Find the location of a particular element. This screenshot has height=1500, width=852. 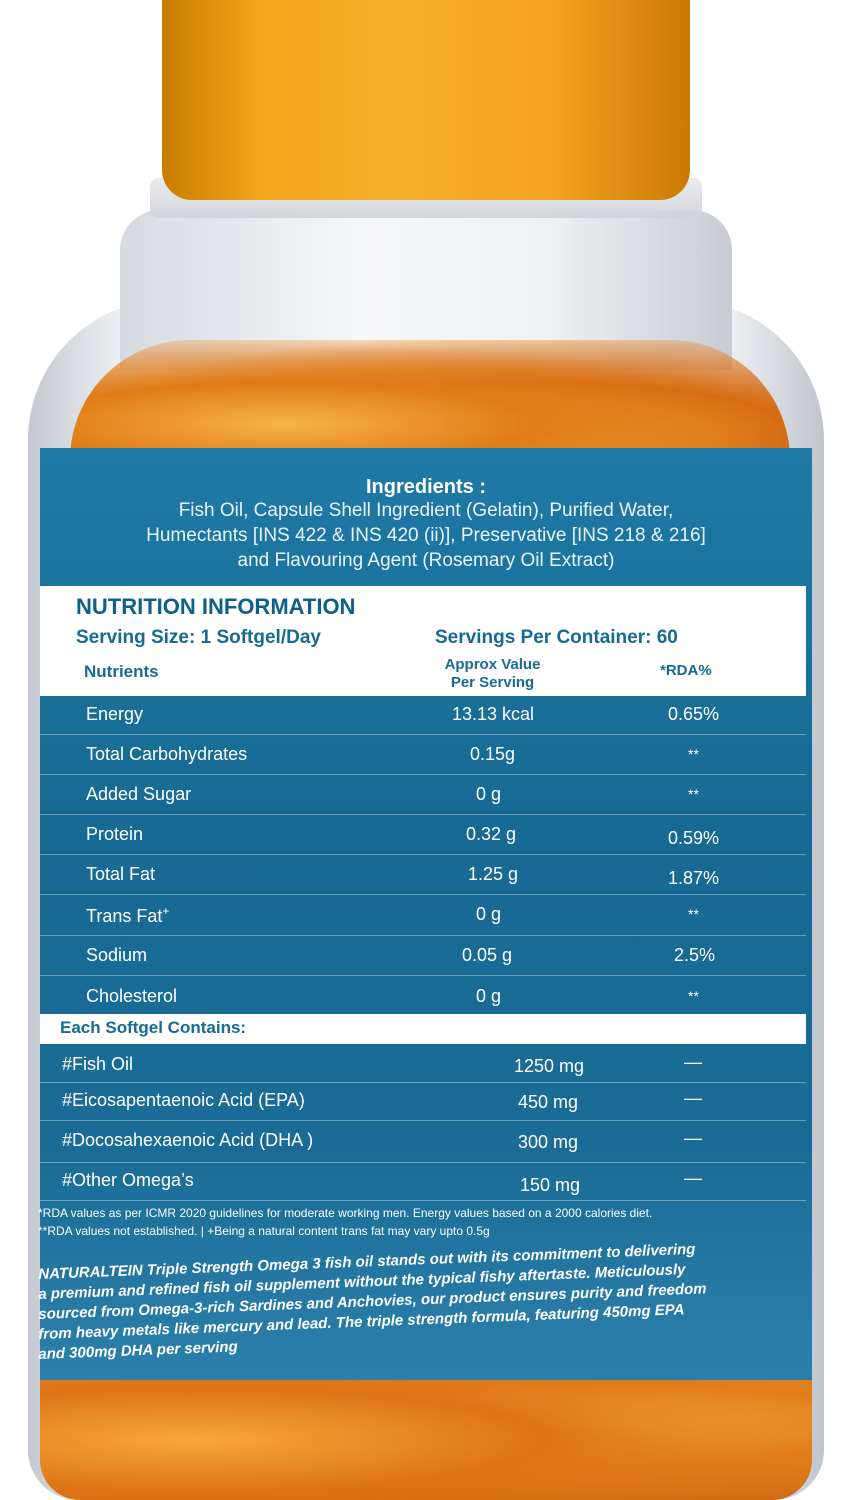

nutrient-value: 0.32 g is located at coordinates (491, 834).